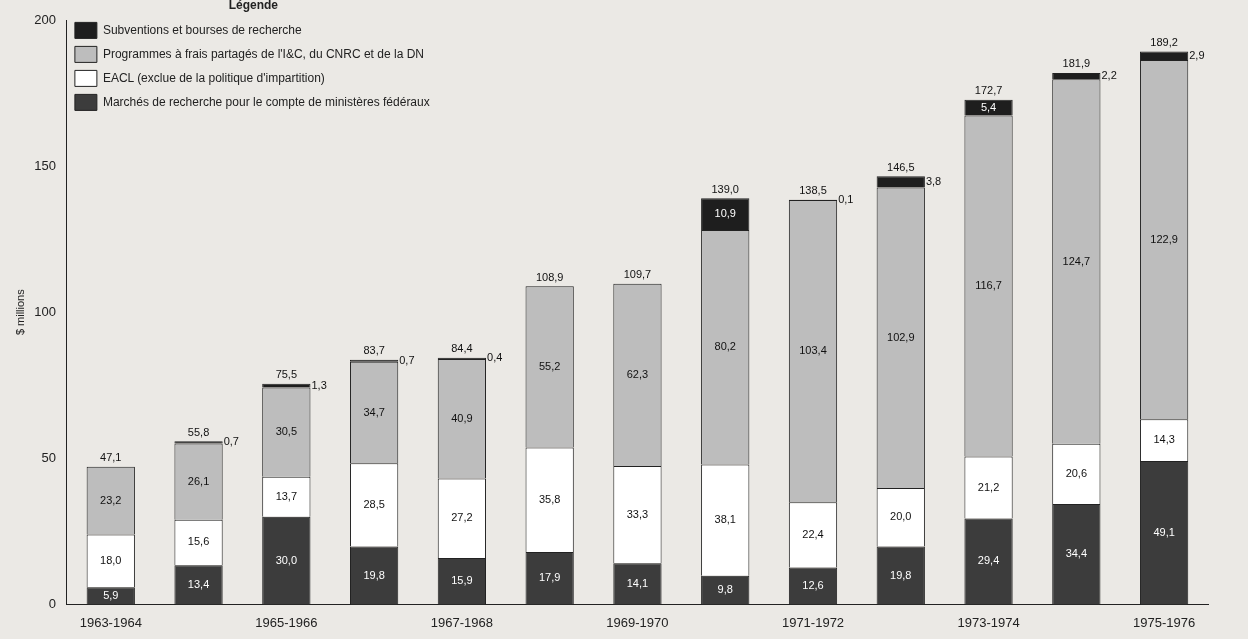 This screenshot has height=639, width=1248. Describe the element at coordinates (111, 499) in the screenshot. I see `data-label: 23,2` at that location.